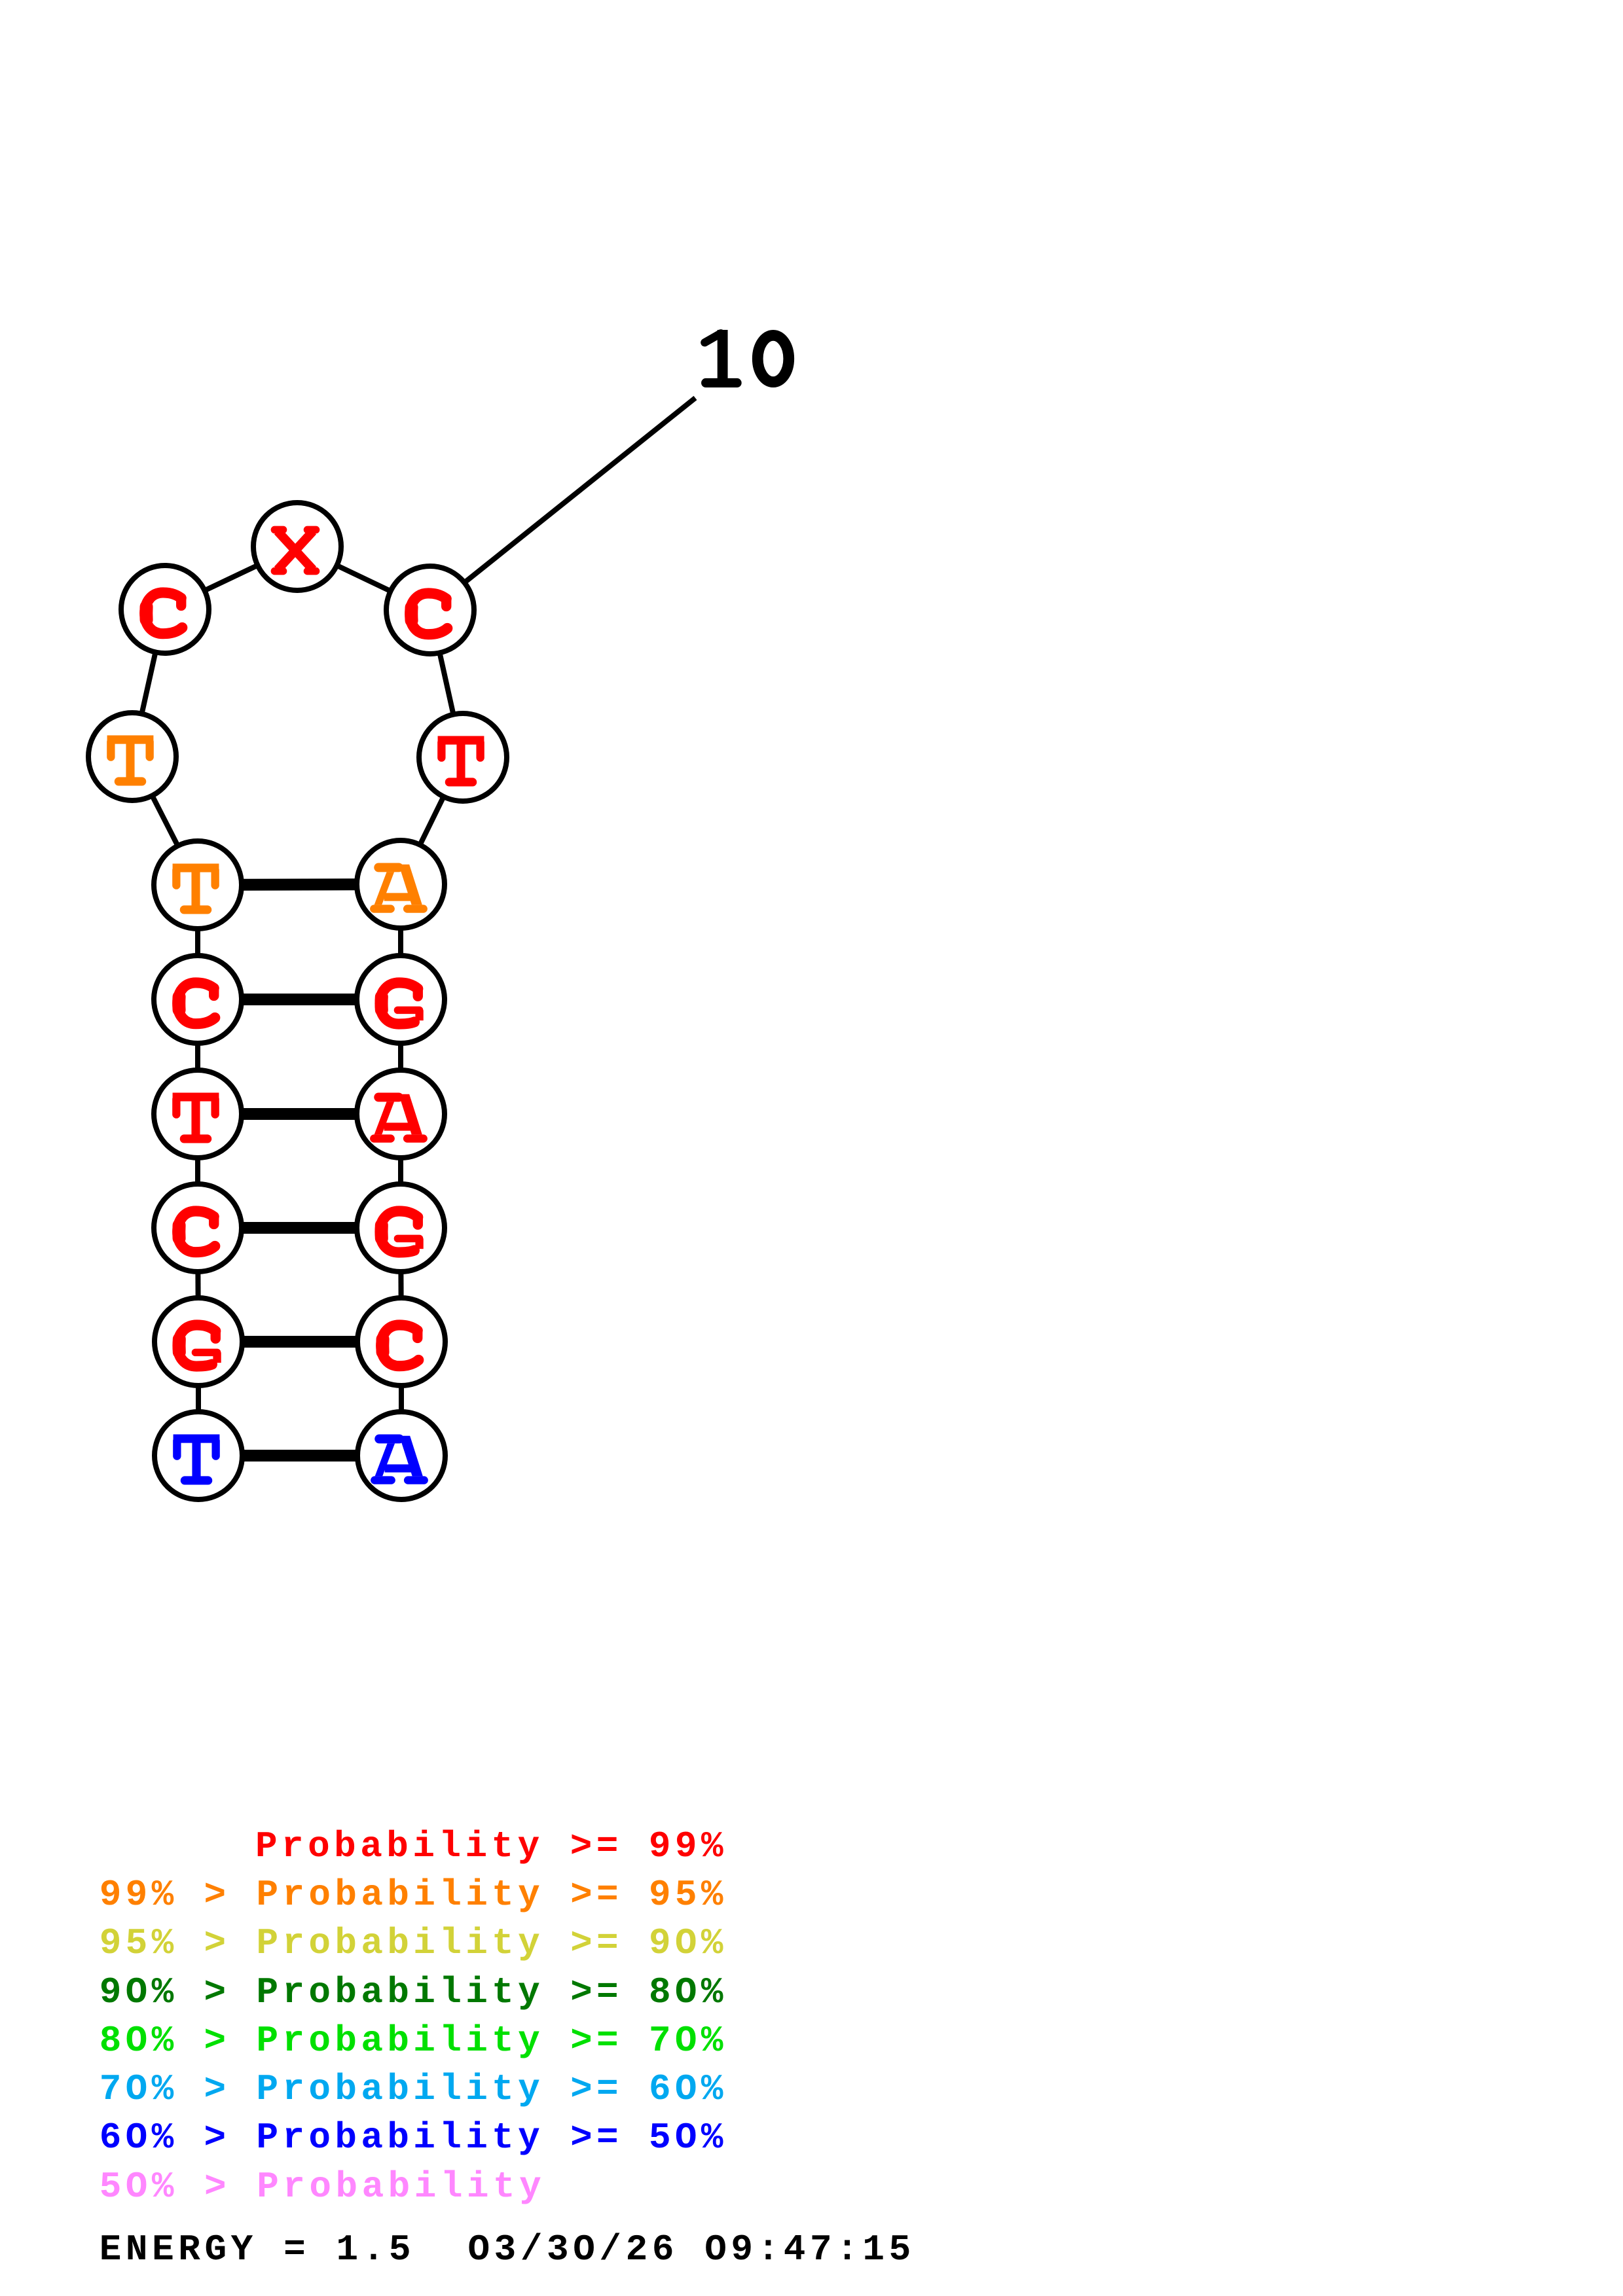 This screenshot has width=1623, height=2296. Describe the element at coordinates (320, 2187) in the screenshot. I see `svg-text: 5O% > Probability` at that location.